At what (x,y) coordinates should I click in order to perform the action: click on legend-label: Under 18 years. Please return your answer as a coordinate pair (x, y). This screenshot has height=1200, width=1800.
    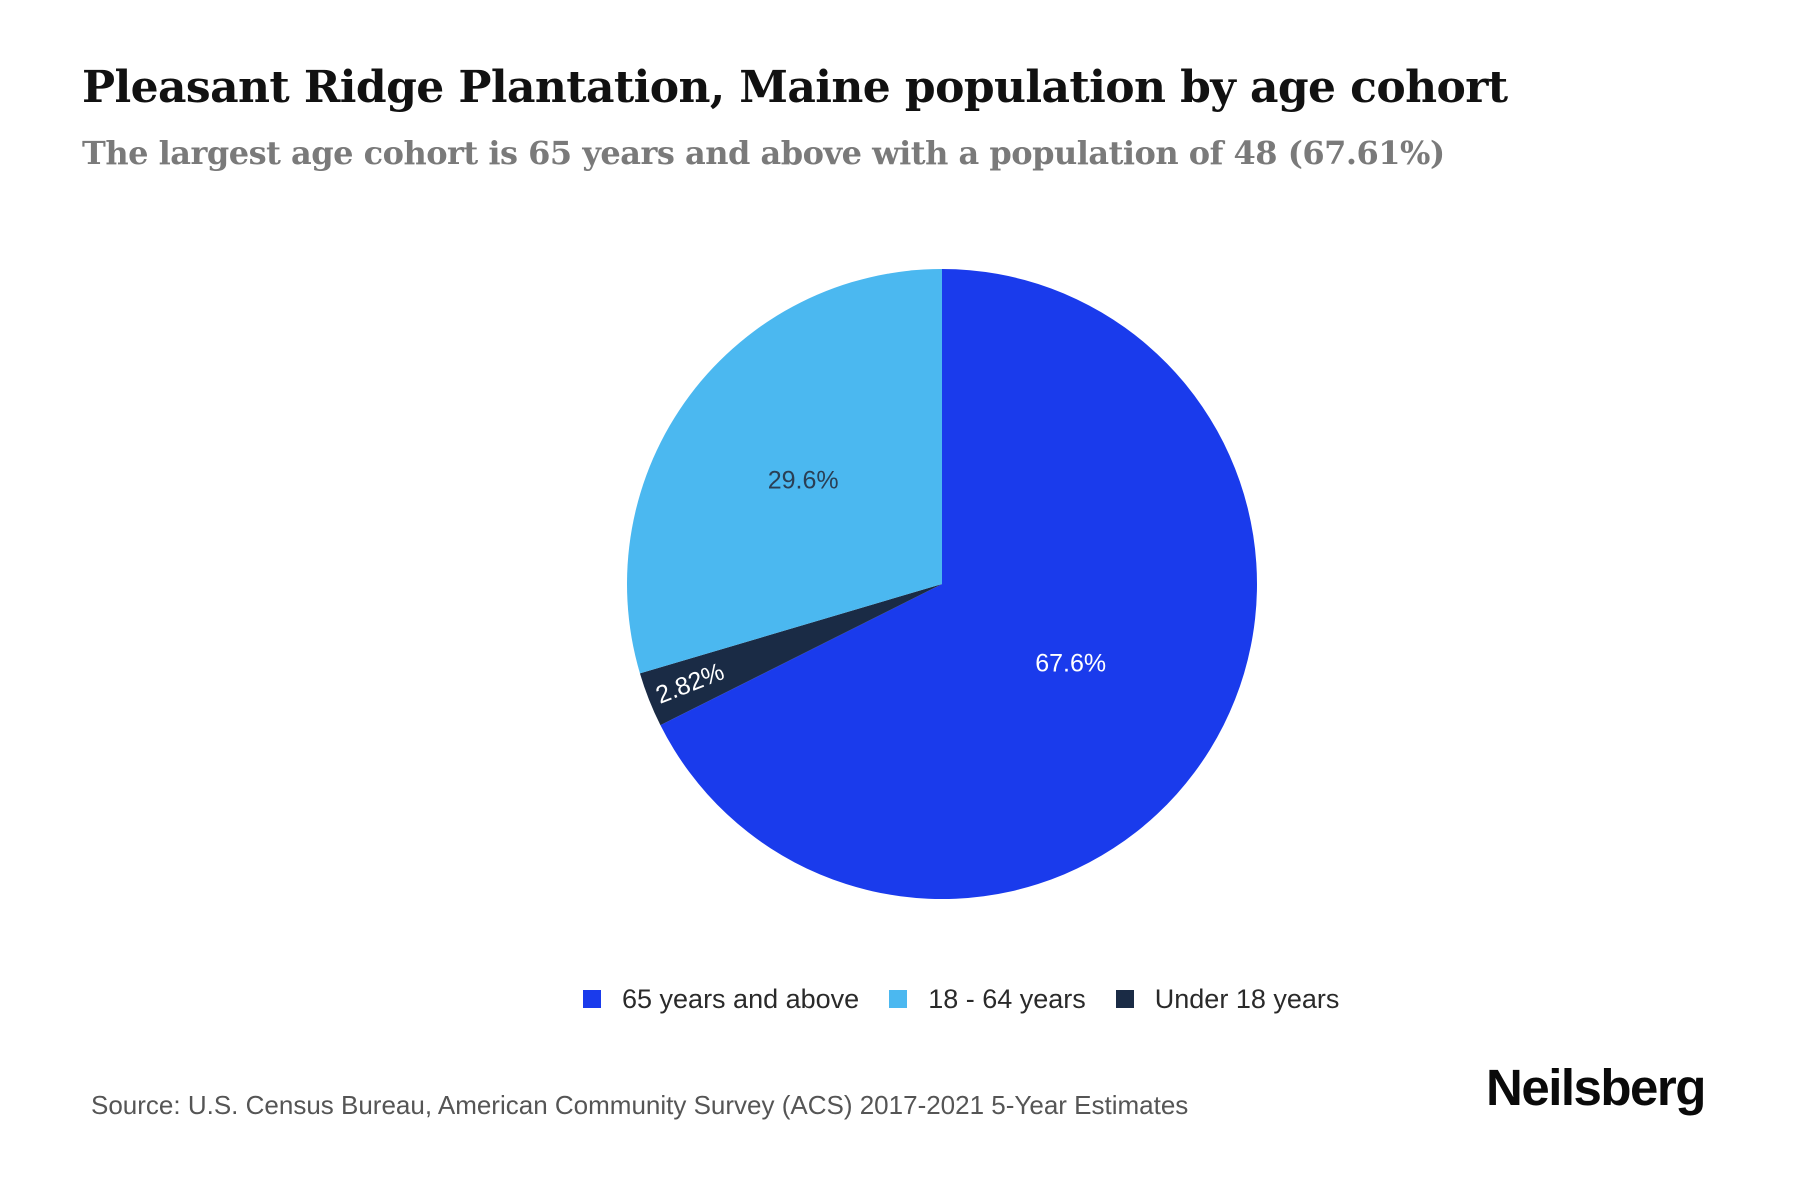
    Looking at the image, I should click on (1247, 998).